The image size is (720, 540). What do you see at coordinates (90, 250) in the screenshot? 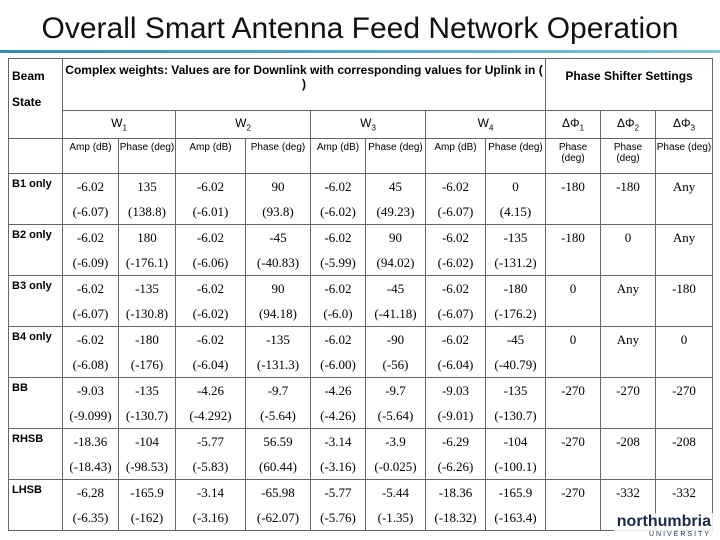
I see `weight-cell: -6.02 (-6.09)` at bounding box center [90, 250].